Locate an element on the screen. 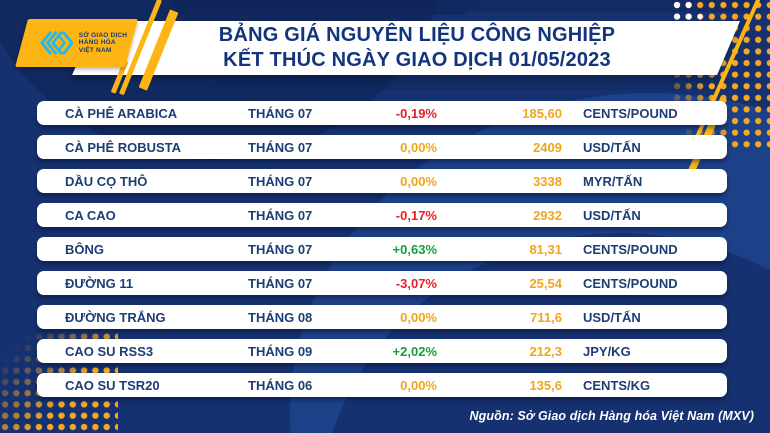 The image size is (770, 433). table-row: ĐƯỜNG 11 THÁNG 07 -3,07% 25,54 CENTS/POUND is located at coordinates (382, 283).